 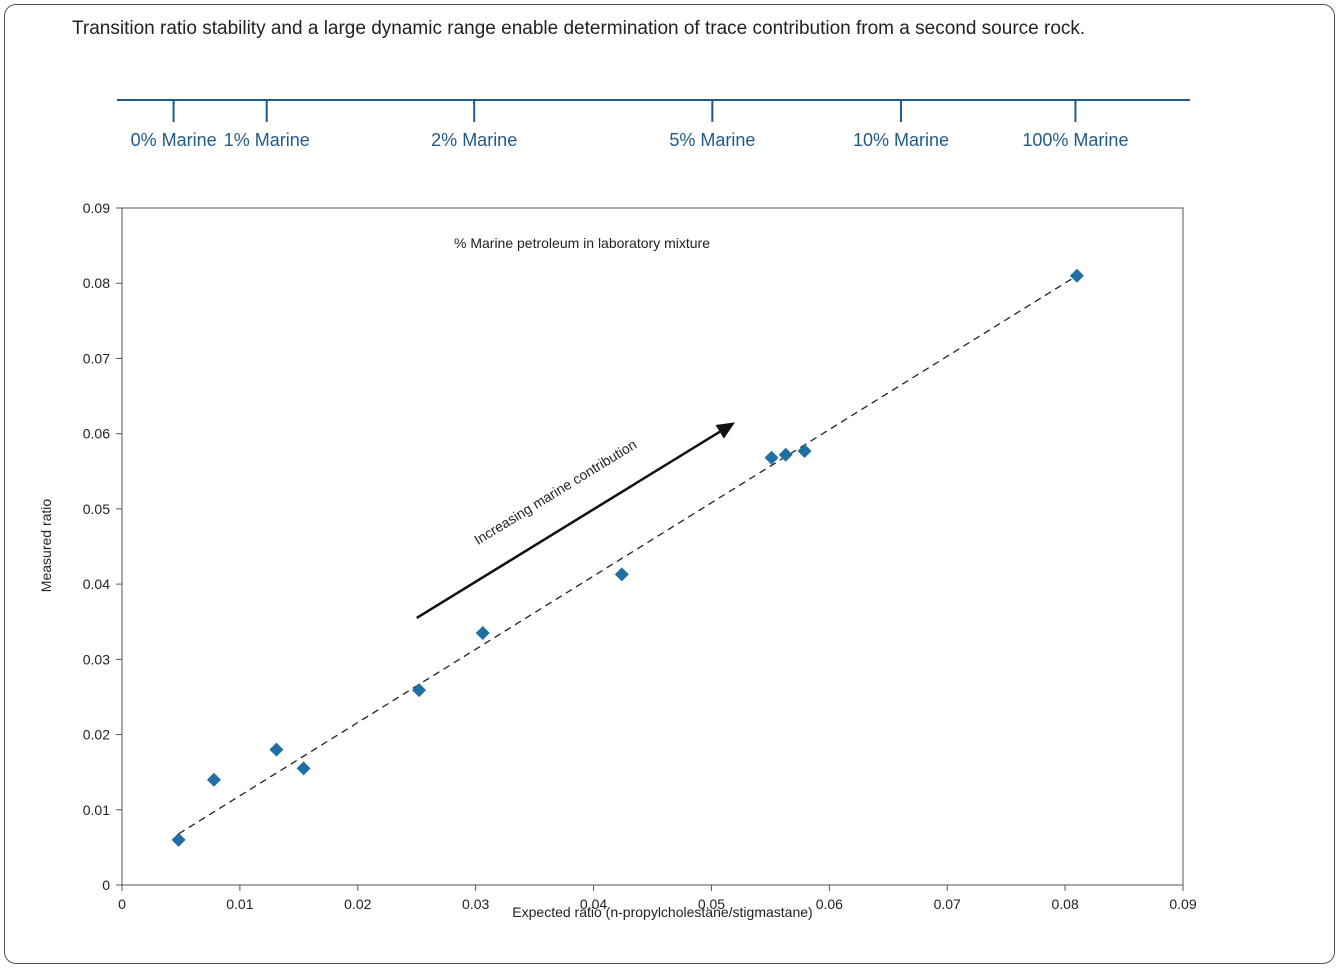 What do you see at coordinates (267, 140) in the screenshot?
I see `scale-bar-label: 1% Marine` at bounding box center [267, 140].